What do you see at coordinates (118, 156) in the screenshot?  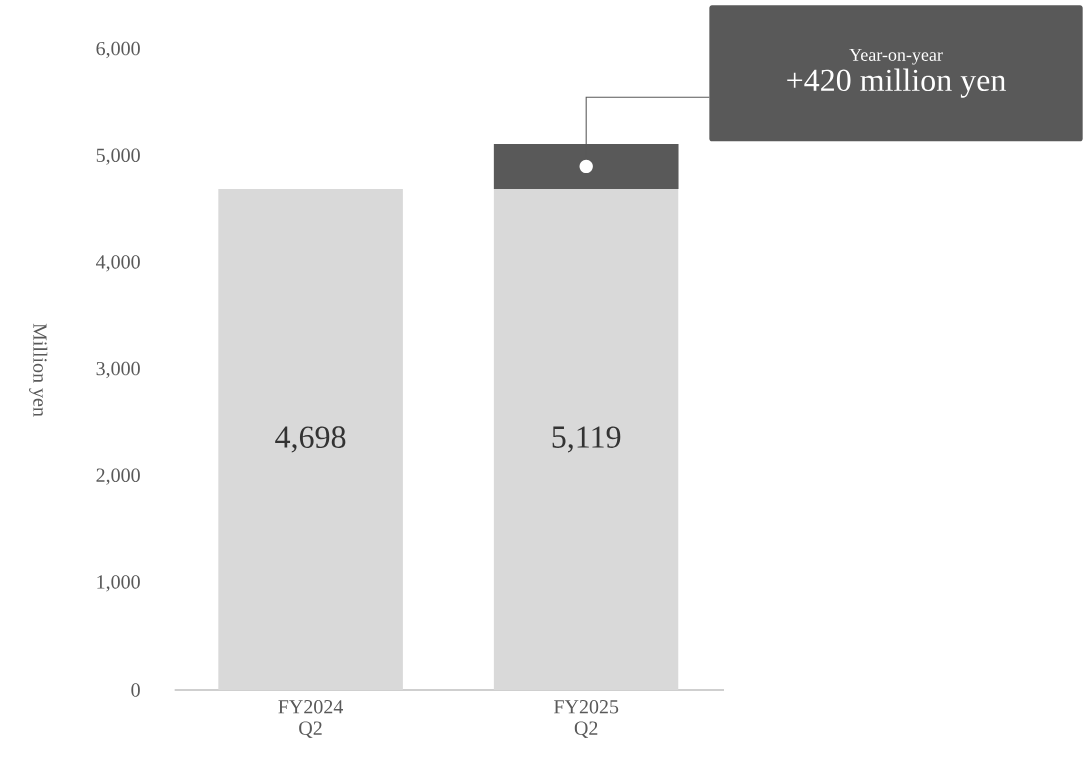 I see `y-tick-label: 5,000` at bounding box center [118, 156].